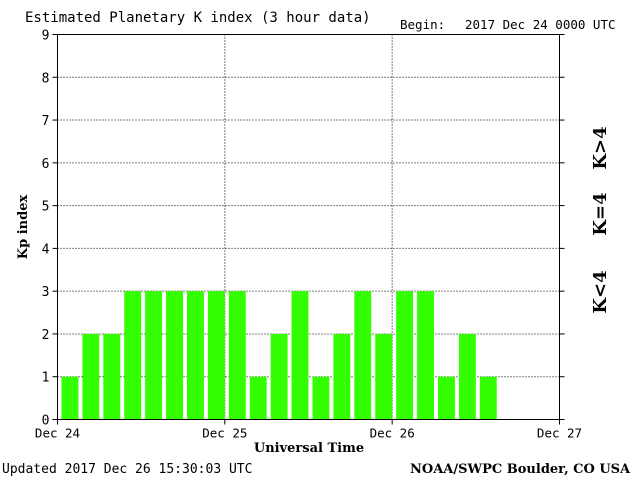  Describe the element at coordinates (559, 433) in the screenshot. I see `x-tick-label: Dec 27` at that location.